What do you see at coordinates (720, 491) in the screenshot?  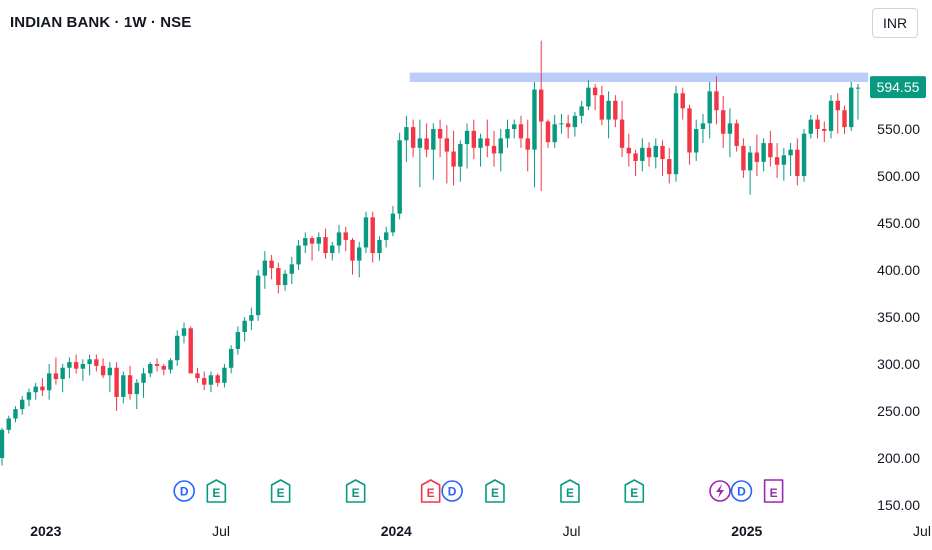 I see `lightning-icon` at bounding box center [720, 491].